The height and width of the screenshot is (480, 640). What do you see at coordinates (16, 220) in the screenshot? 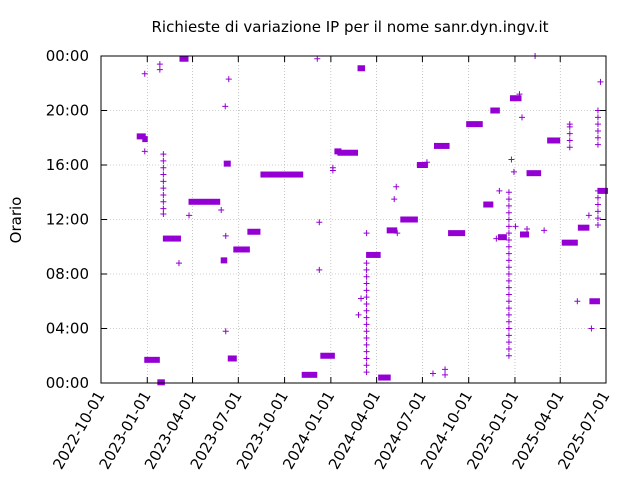
I see `y-axis-label: Orario` at bounding box center [16, 220].